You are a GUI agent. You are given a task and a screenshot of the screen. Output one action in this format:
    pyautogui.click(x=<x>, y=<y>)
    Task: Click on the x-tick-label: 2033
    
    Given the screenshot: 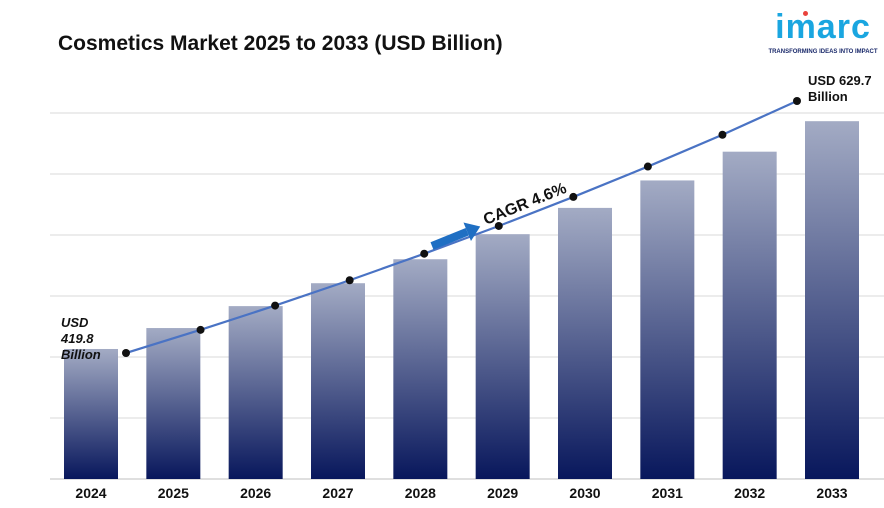 What is the action you would take?
    pyautogui.click(x=831, y=493)
    